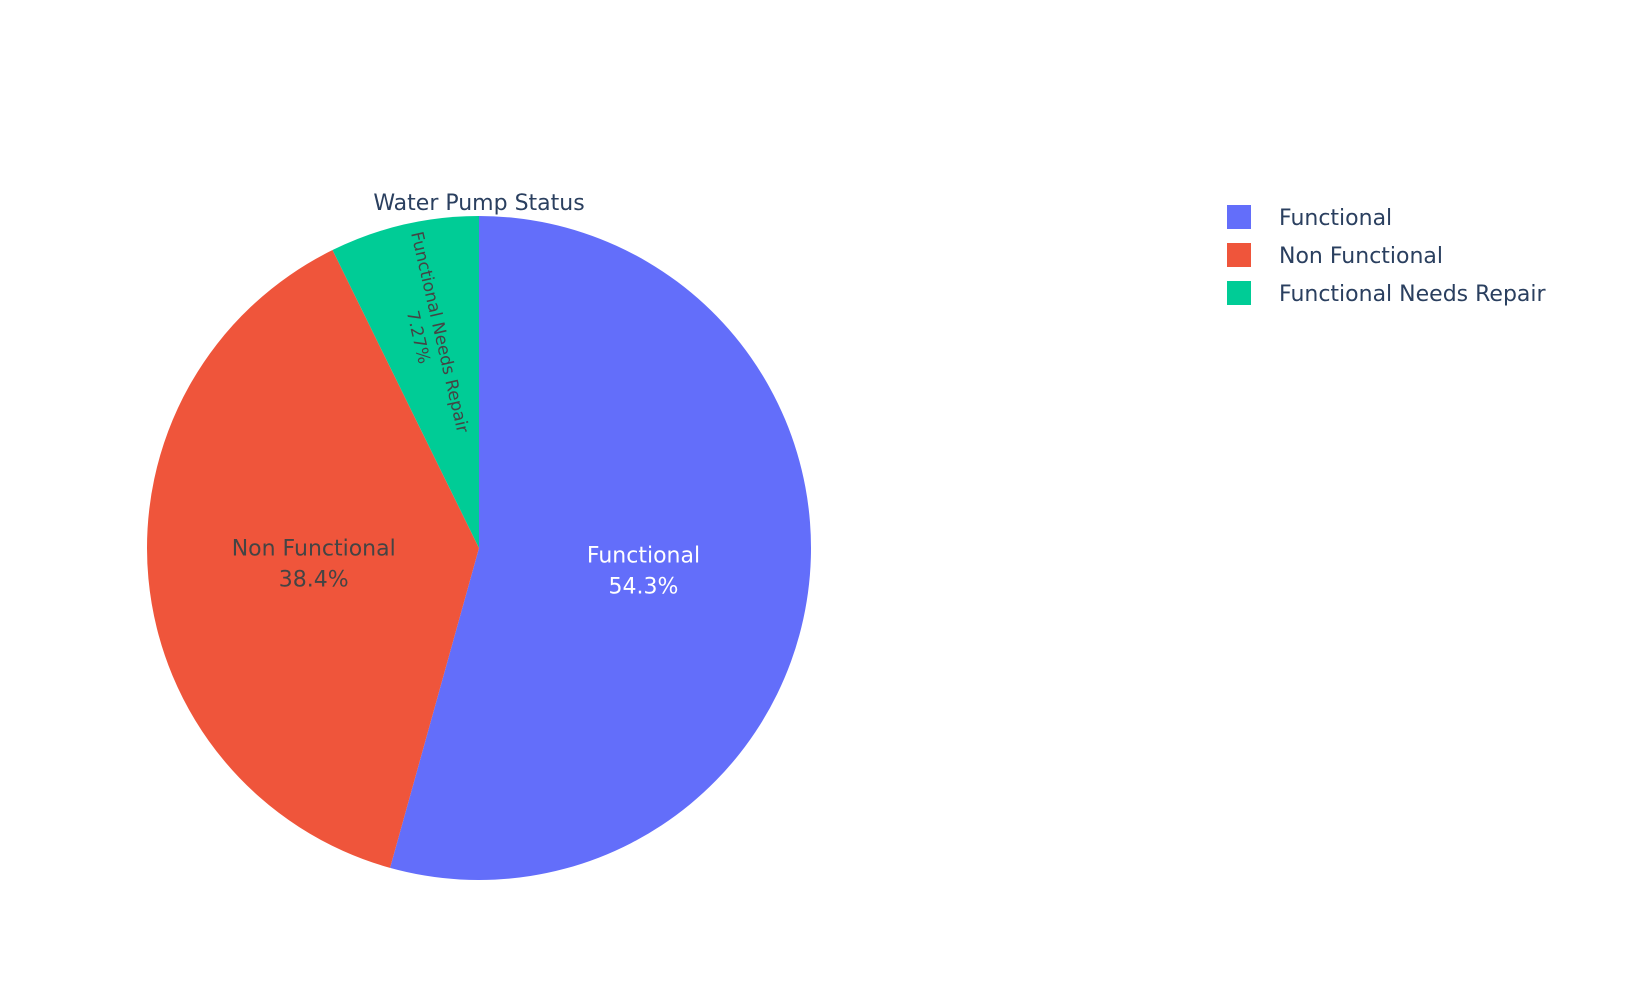  Describe the element at coordinates (1413, 294) in the screenshot. I see `legend-label: Functional Needs Repair` at that location.